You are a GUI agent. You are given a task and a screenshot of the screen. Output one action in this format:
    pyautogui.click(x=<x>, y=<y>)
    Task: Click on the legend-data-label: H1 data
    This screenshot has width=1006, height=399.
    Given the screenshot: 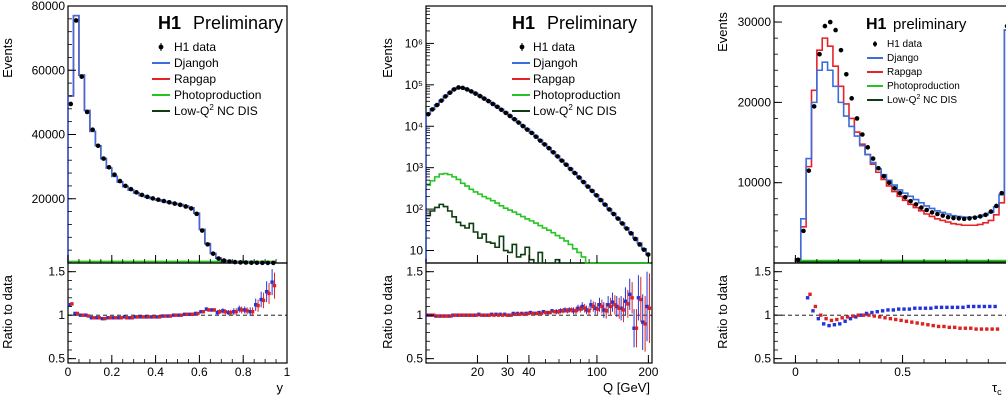 What is the action you would take?
    pyautogui.click(x=904, y=44)
    